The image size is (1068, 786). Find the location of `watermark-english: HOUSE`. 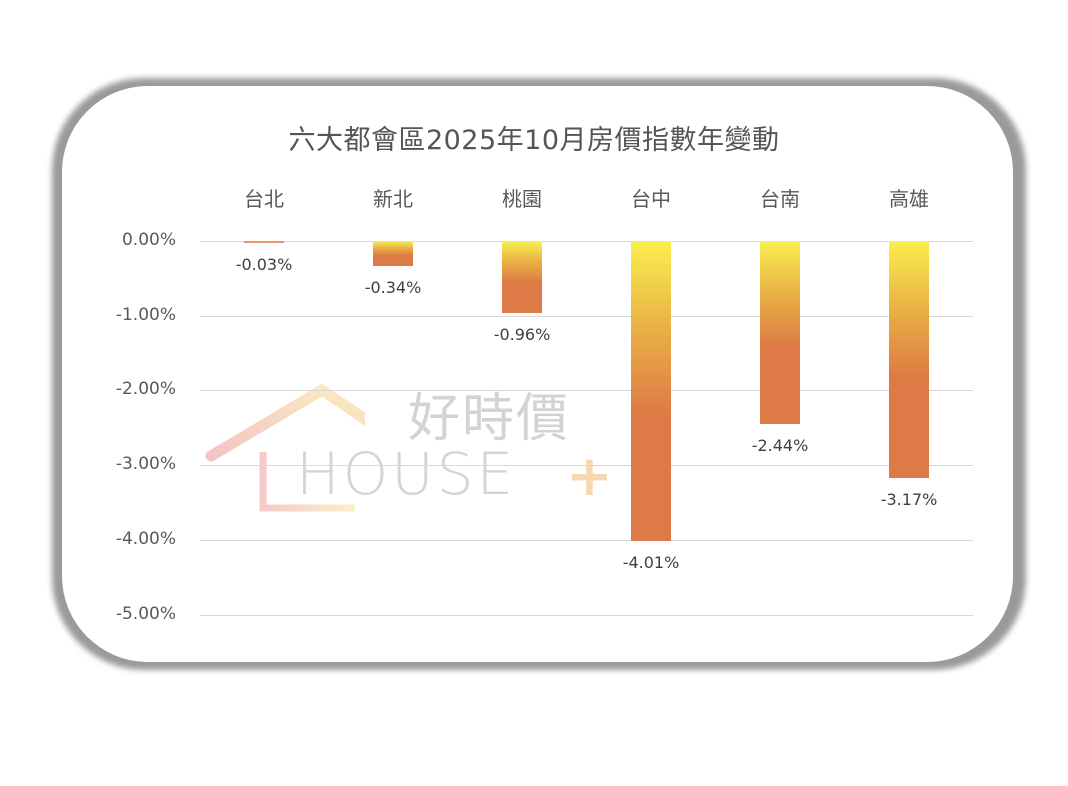

watermark-english: HOUSE is located at coordinates (406, 474).